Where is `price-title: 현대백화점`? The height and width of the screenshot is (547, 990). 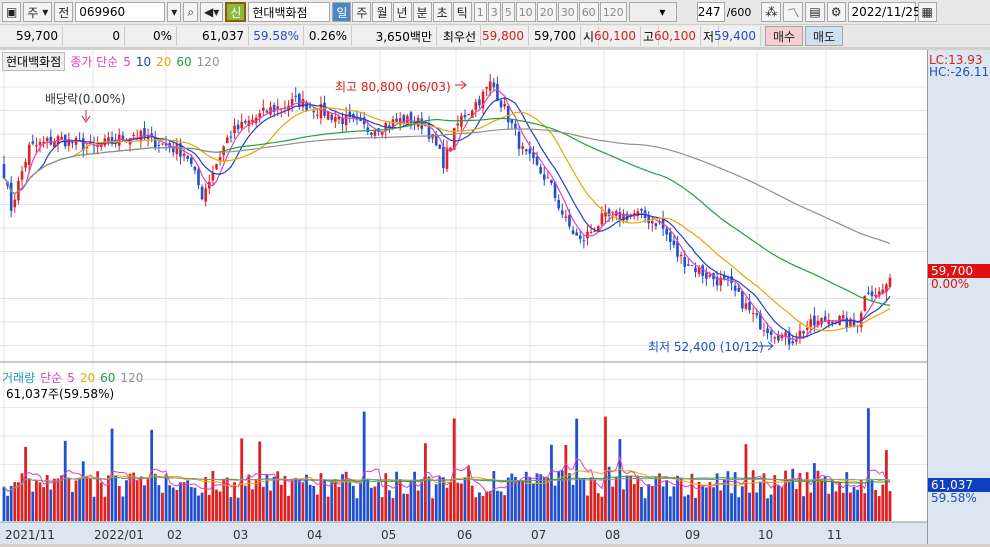 price-title: 현대백화점 is located at coordinates (34, 61).